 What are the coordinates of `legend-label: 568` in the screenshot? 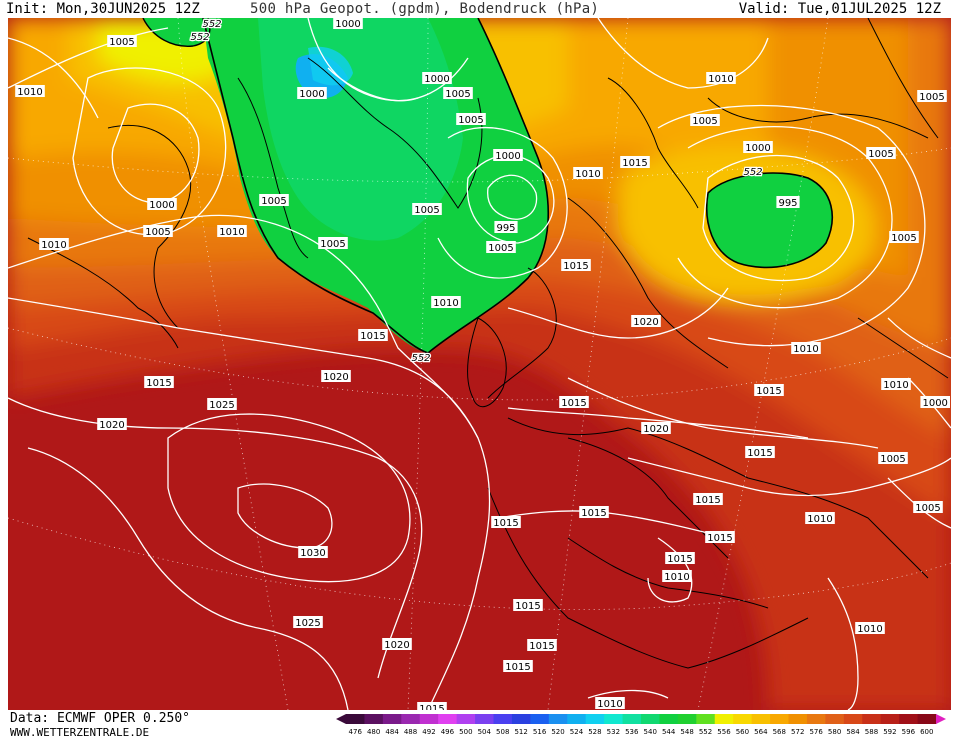 It's located at (779, 732).